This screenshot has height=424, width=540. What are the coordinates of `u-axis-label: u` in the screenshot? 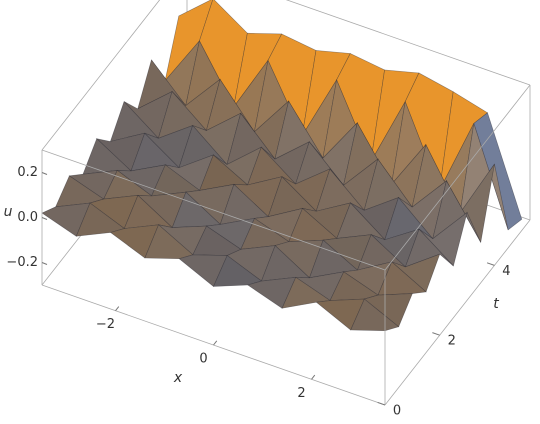 It's located at (8, 212).